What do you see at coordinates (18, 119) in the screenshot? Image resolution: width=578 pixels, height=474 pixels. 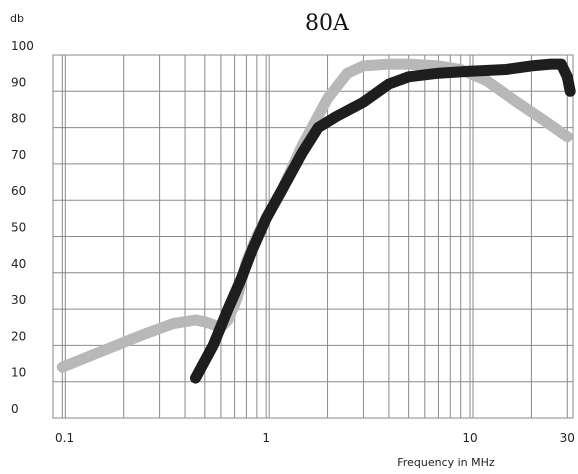 I see `y-tick-label: 80` at bounding box center [18, 119].